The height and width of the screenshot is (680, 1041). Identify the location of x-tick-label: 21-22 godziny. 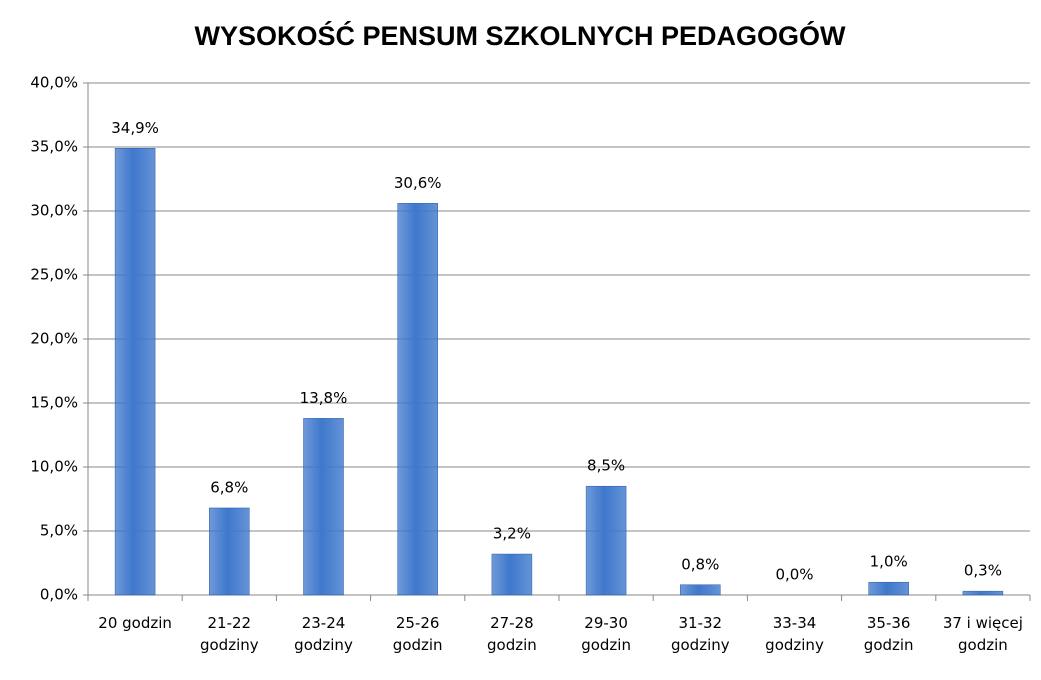
(229, 634).